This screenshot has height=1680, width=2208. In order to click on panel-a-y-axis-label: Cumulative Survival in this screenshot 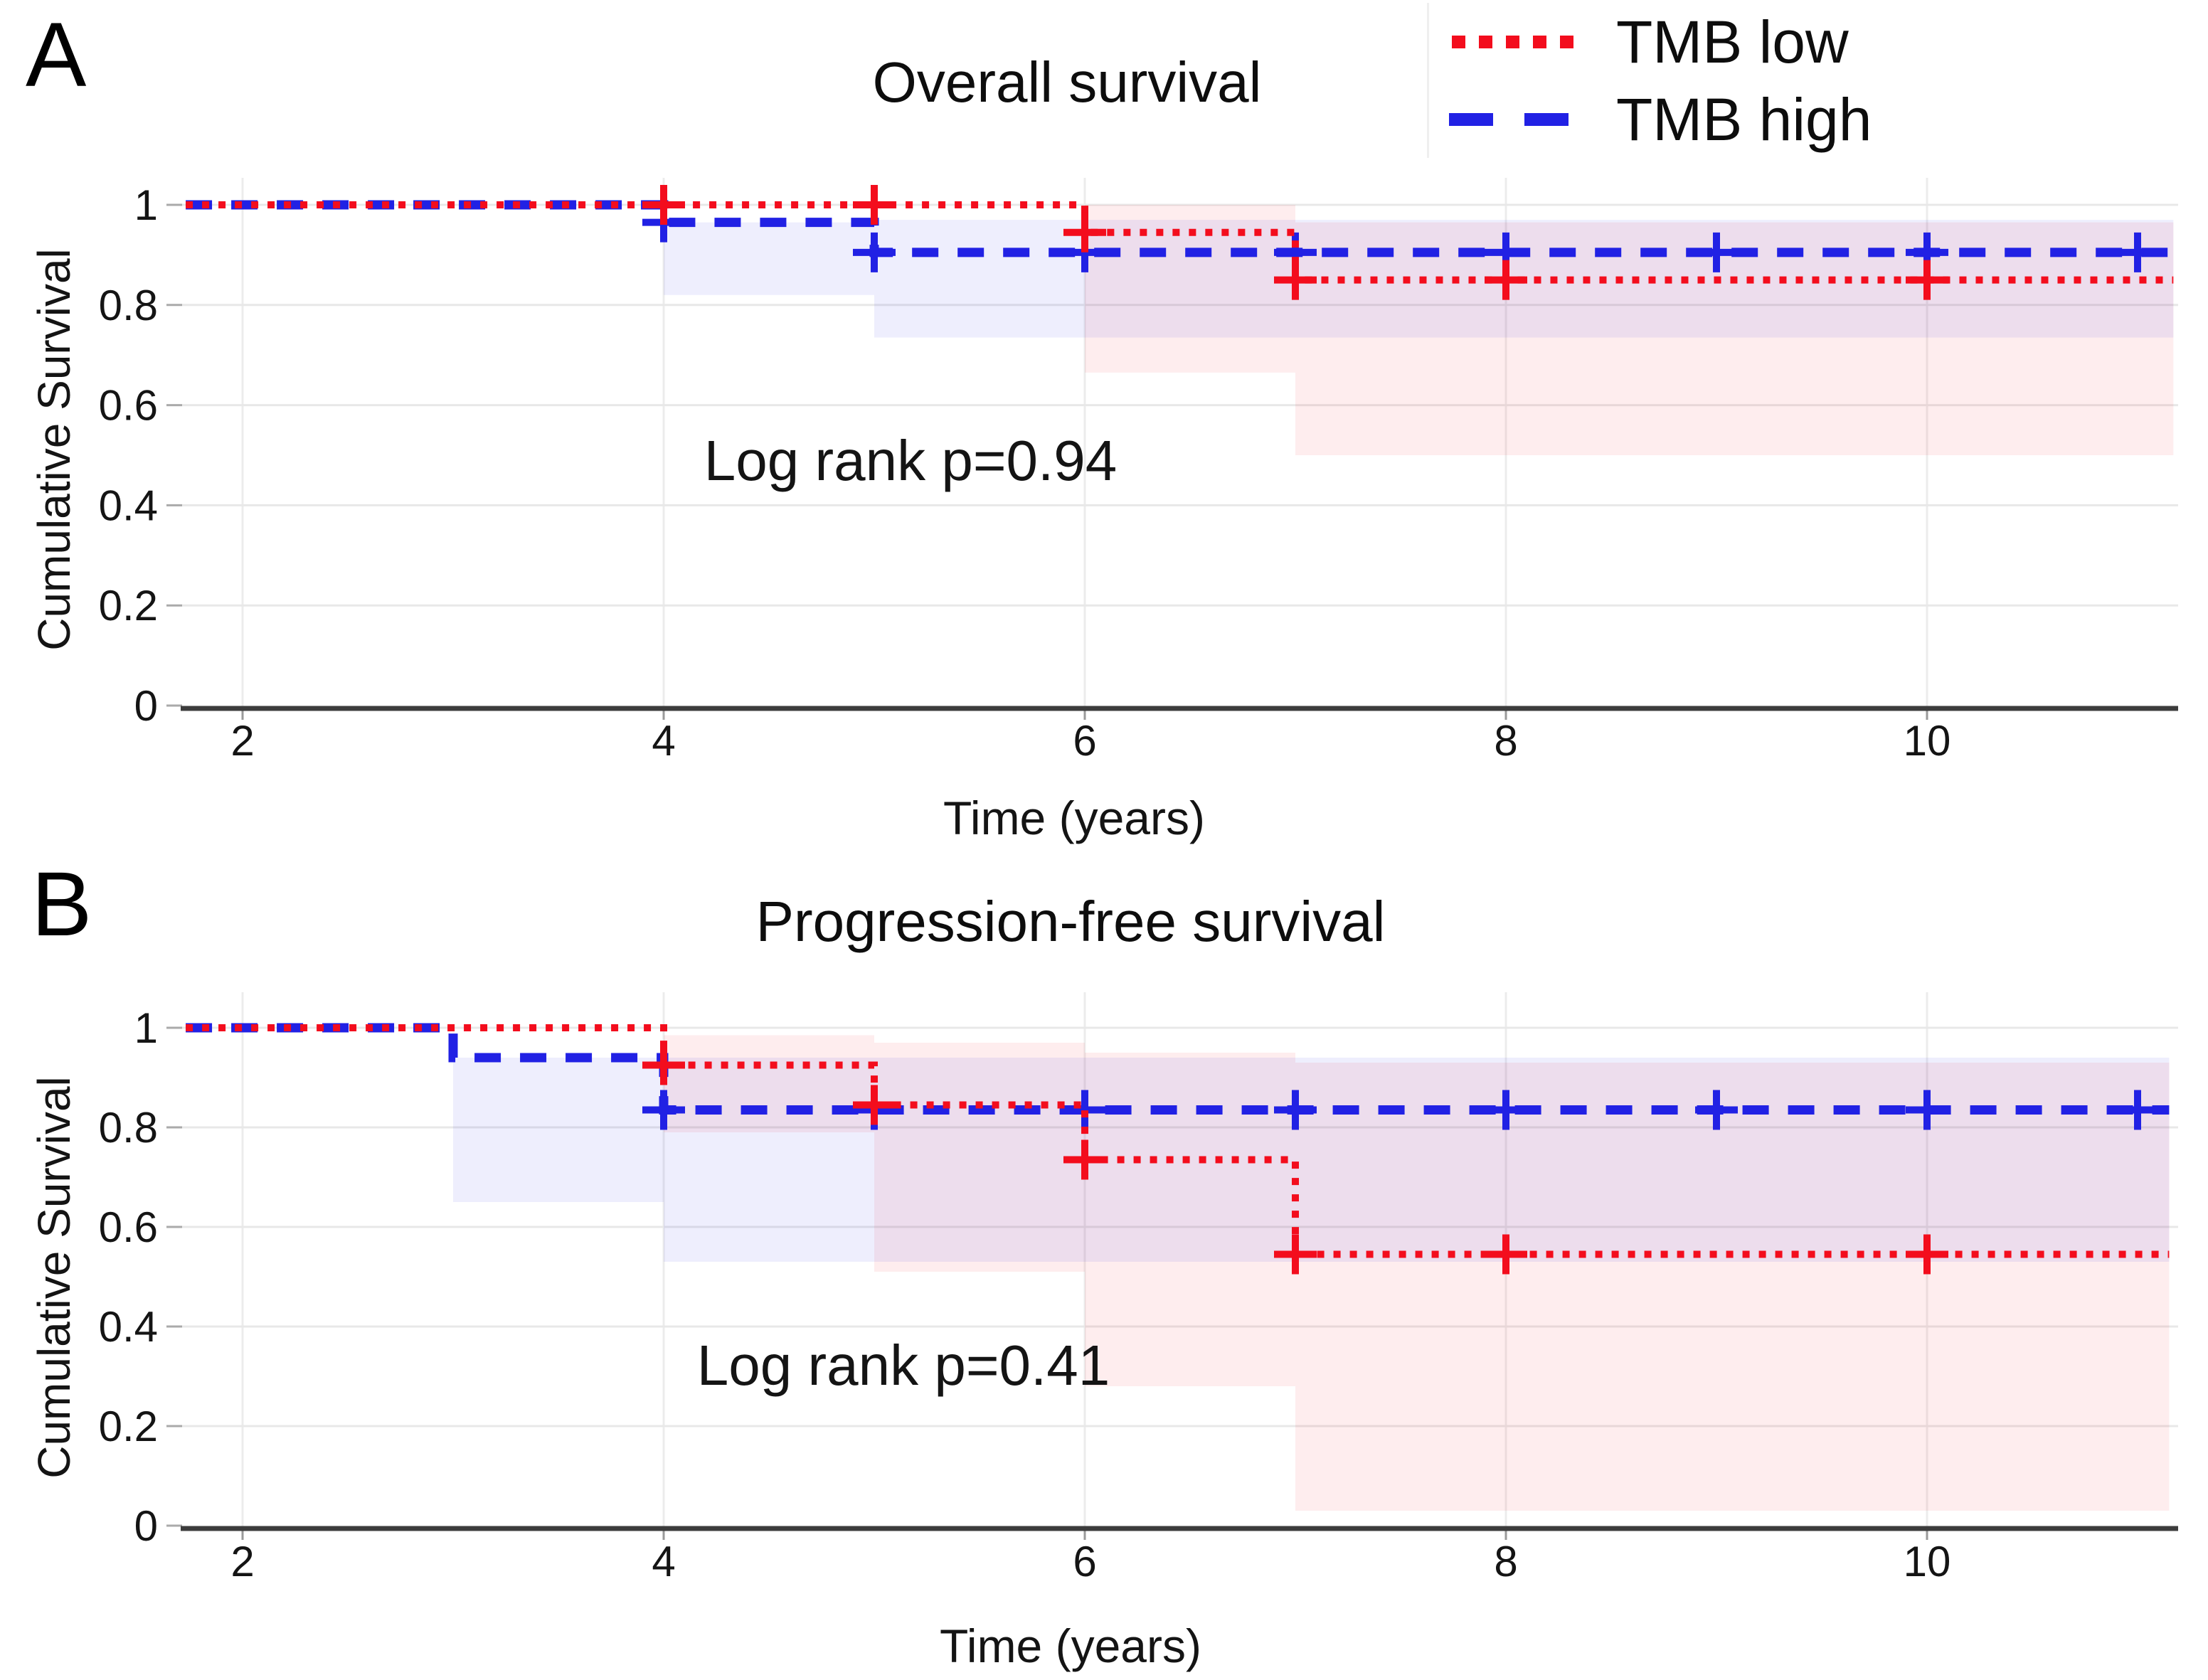, I will do `click(54, 449)`.